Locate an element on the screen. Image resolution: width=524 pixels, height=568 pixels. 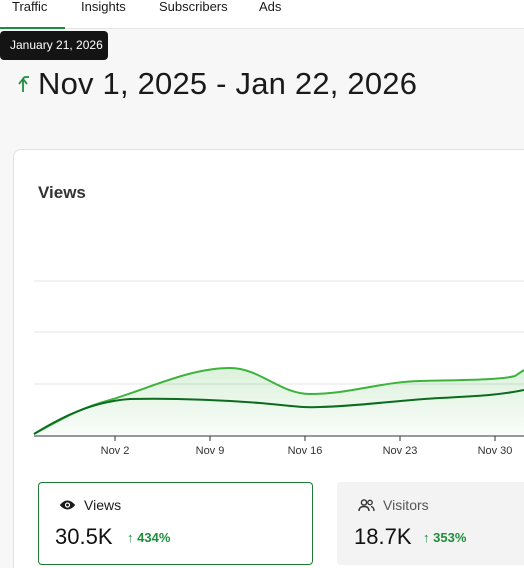
tab-traffic: Traffic is located at coordinates (32, 14).